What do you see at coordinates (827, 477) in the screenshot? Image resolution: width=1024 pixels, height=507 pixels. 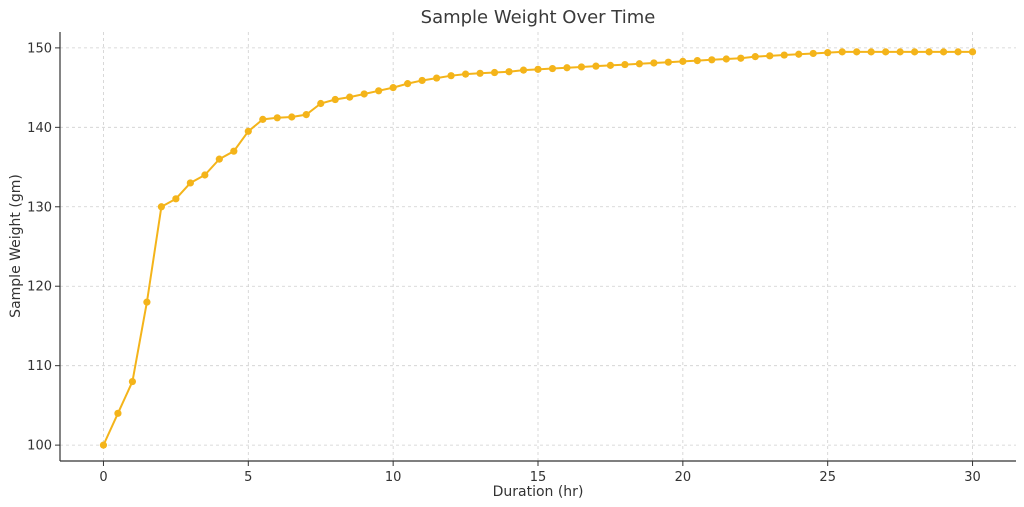 I see `x-tick-label: 25` at bounding box center [827, 477].